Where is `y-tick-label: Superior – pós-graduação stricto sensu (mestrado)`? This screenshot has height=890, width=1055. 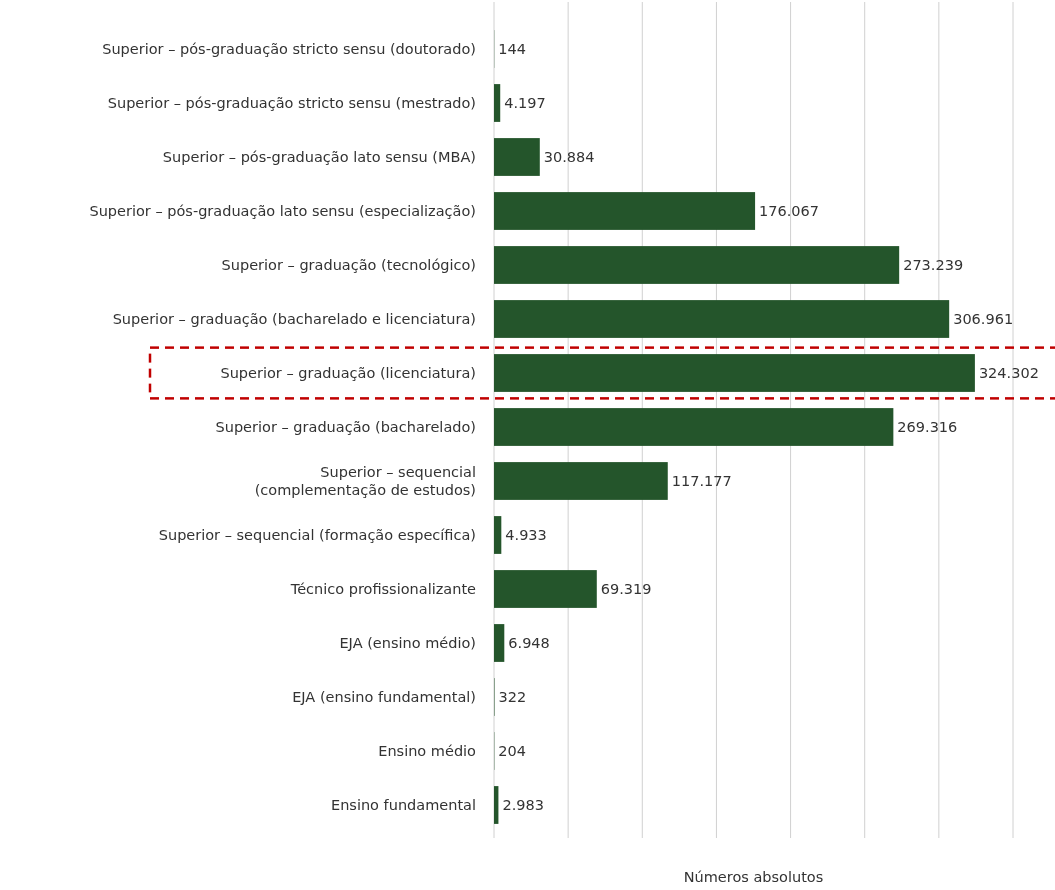
y-tick-label: Superior – pós-graduação stricto sensu (mestrado) is located at coordinates (291, 103).